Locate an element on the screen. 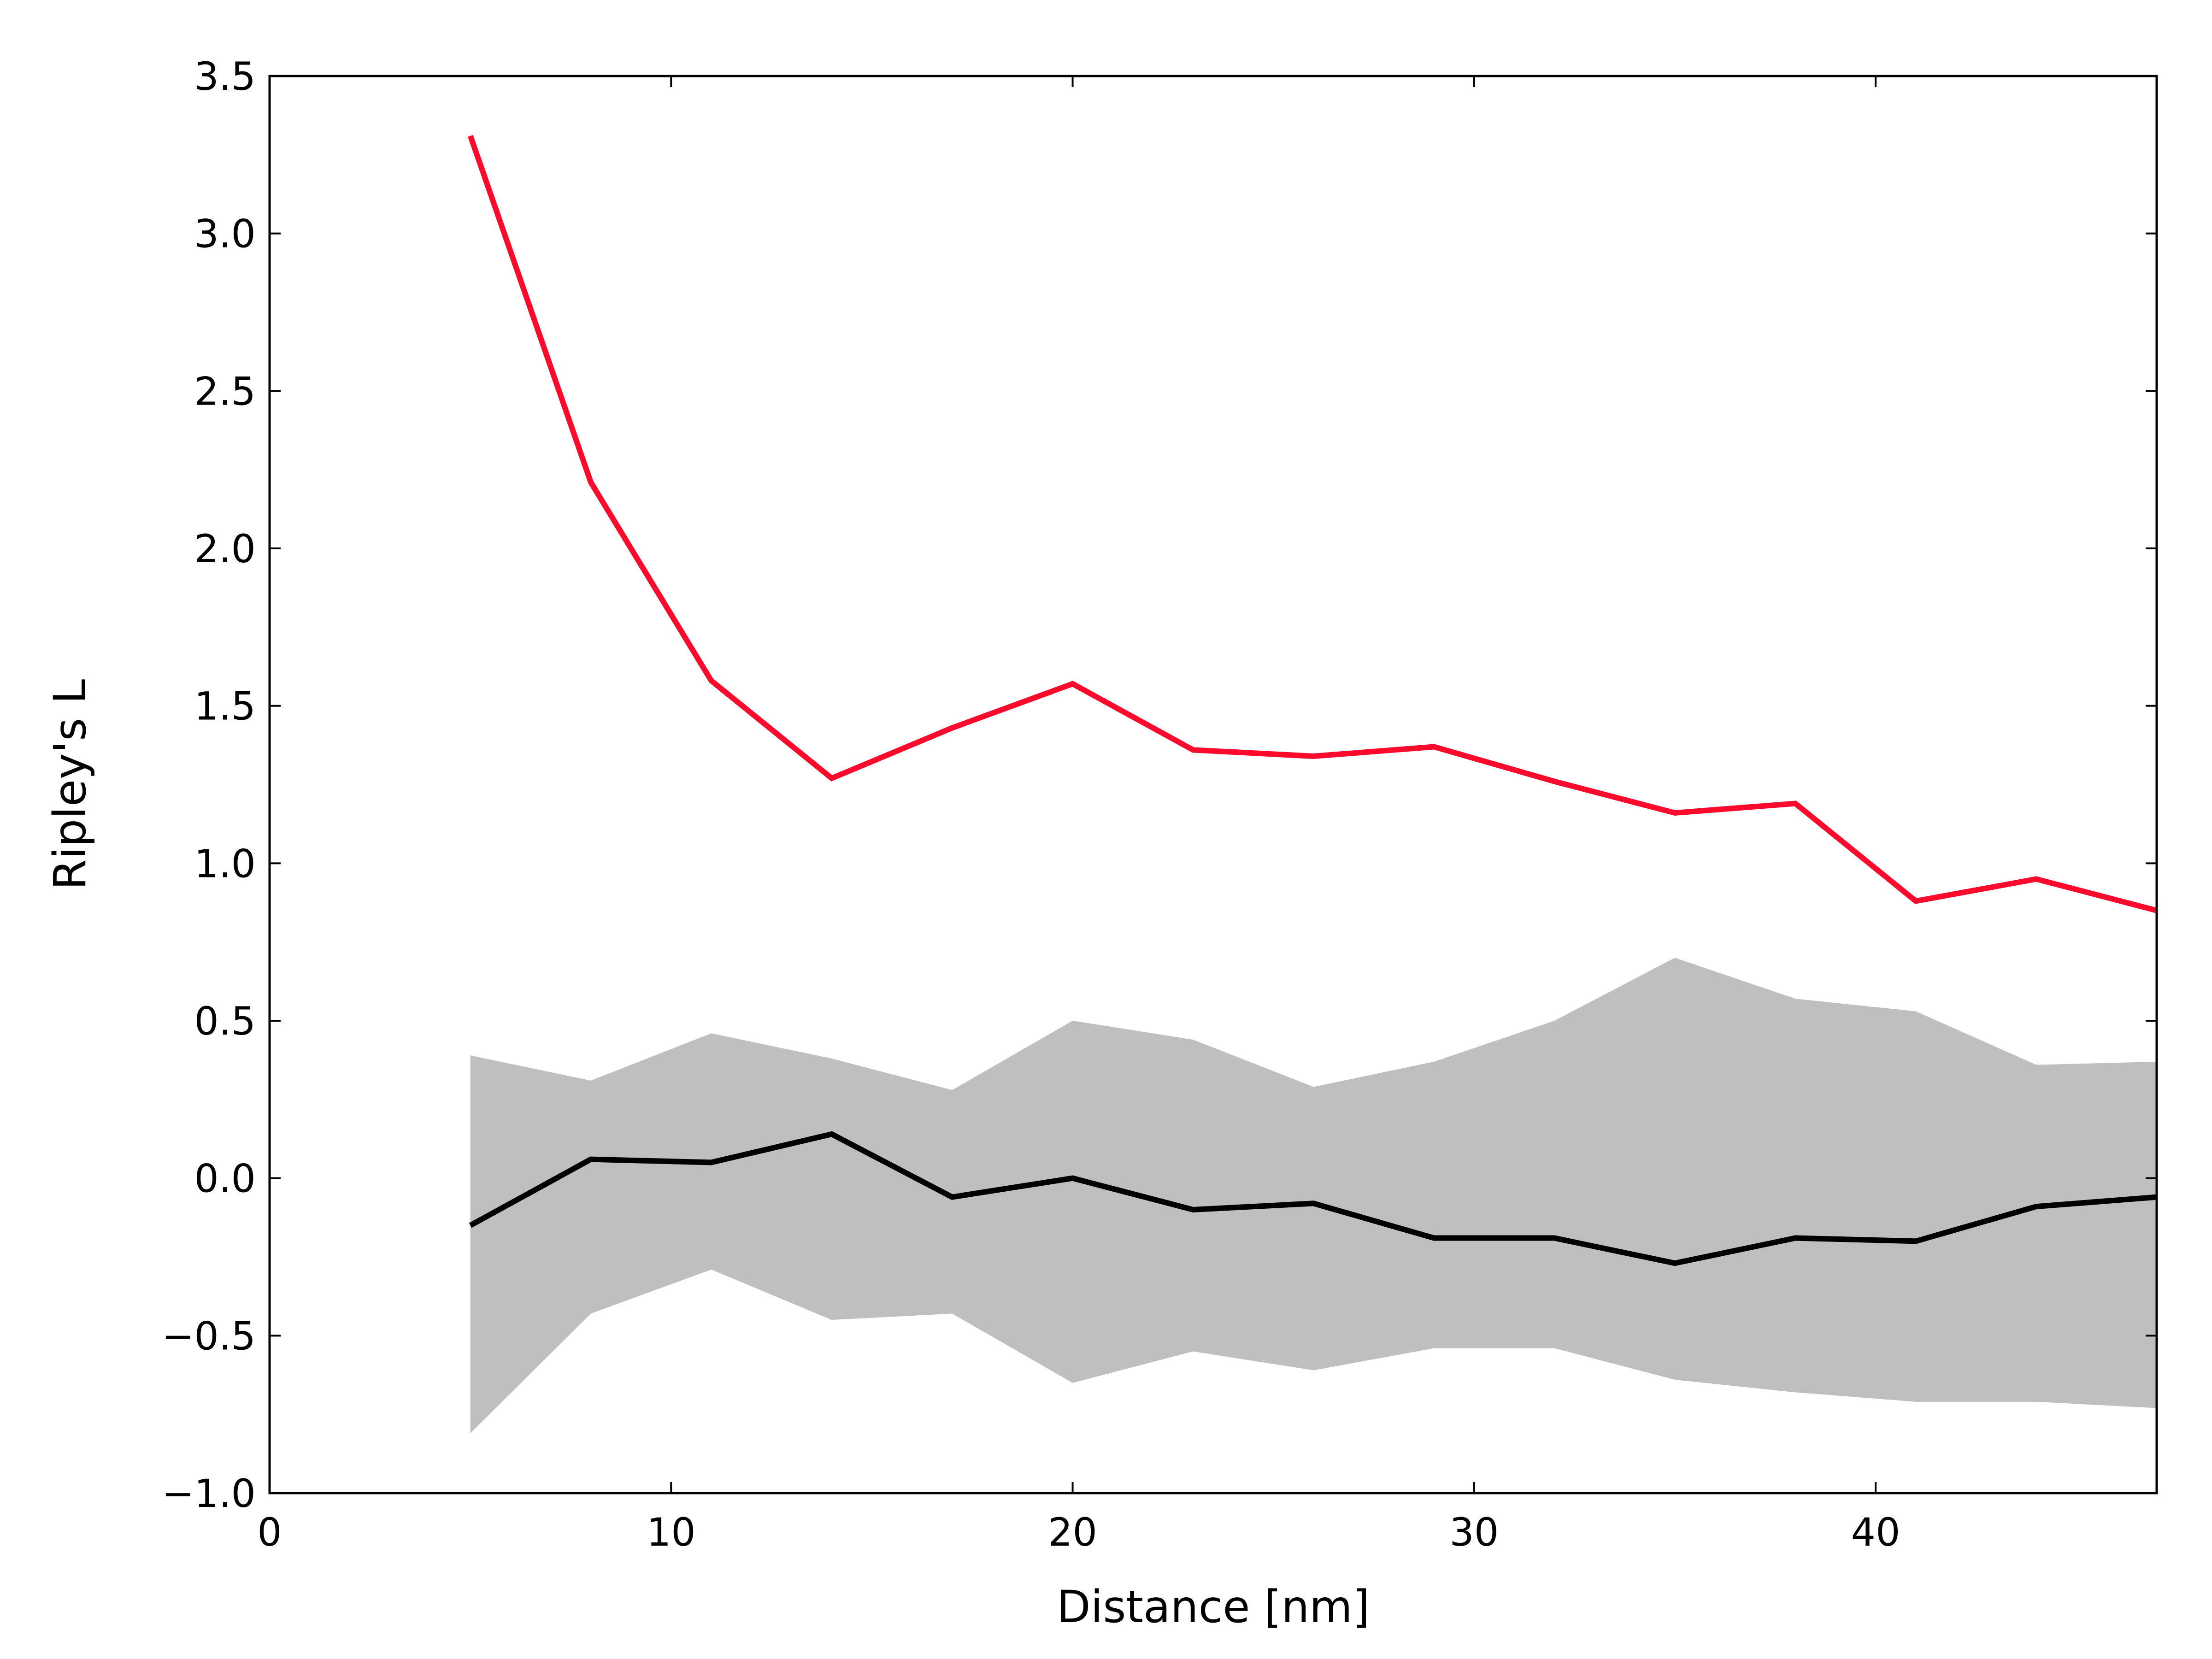  y-tick-label: 1.5 is located at coordinates (225, 706).